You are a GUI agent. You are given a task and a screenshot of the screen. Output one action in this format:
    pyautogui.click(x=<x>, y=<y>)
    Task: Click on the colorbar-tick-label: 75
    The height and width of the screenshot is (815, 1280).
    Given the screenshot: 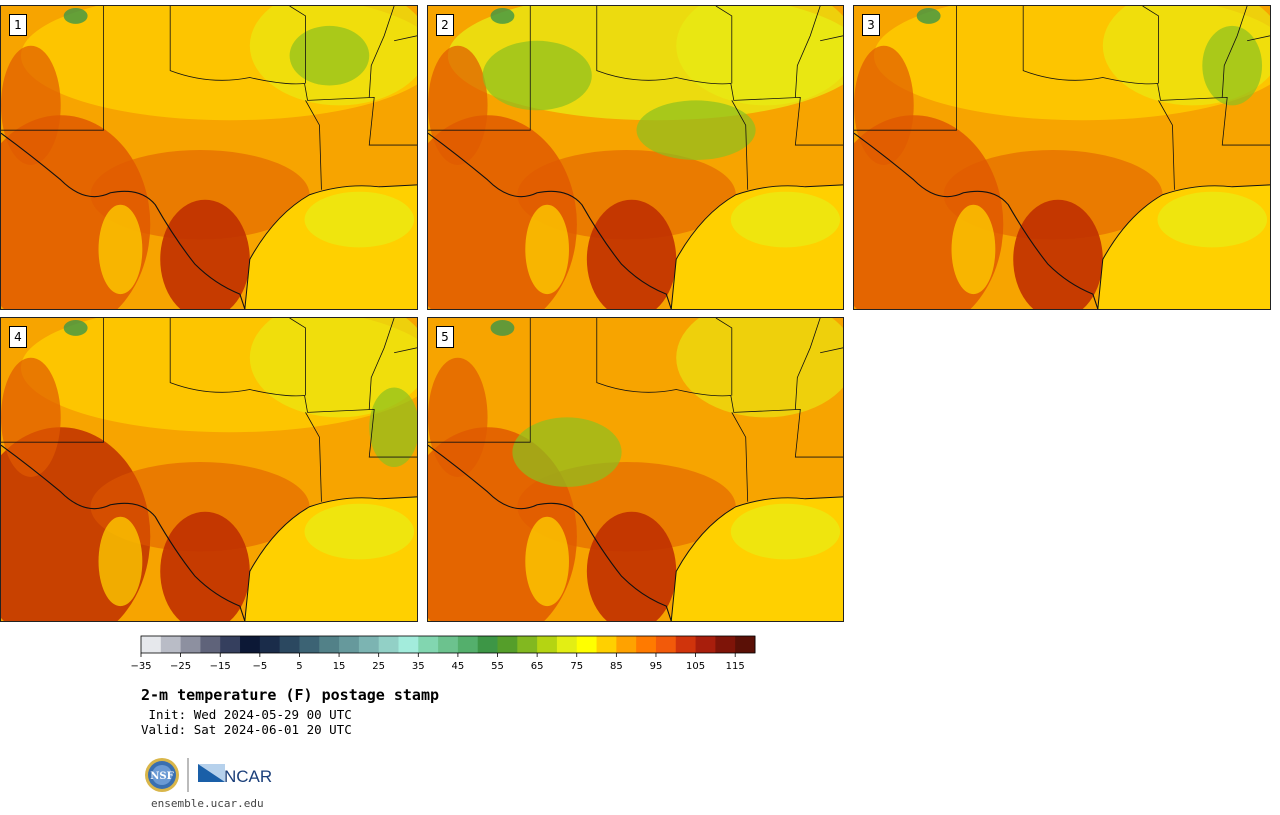 What is the action you would take?
    pyautogui.click(x=576, y=666)
    